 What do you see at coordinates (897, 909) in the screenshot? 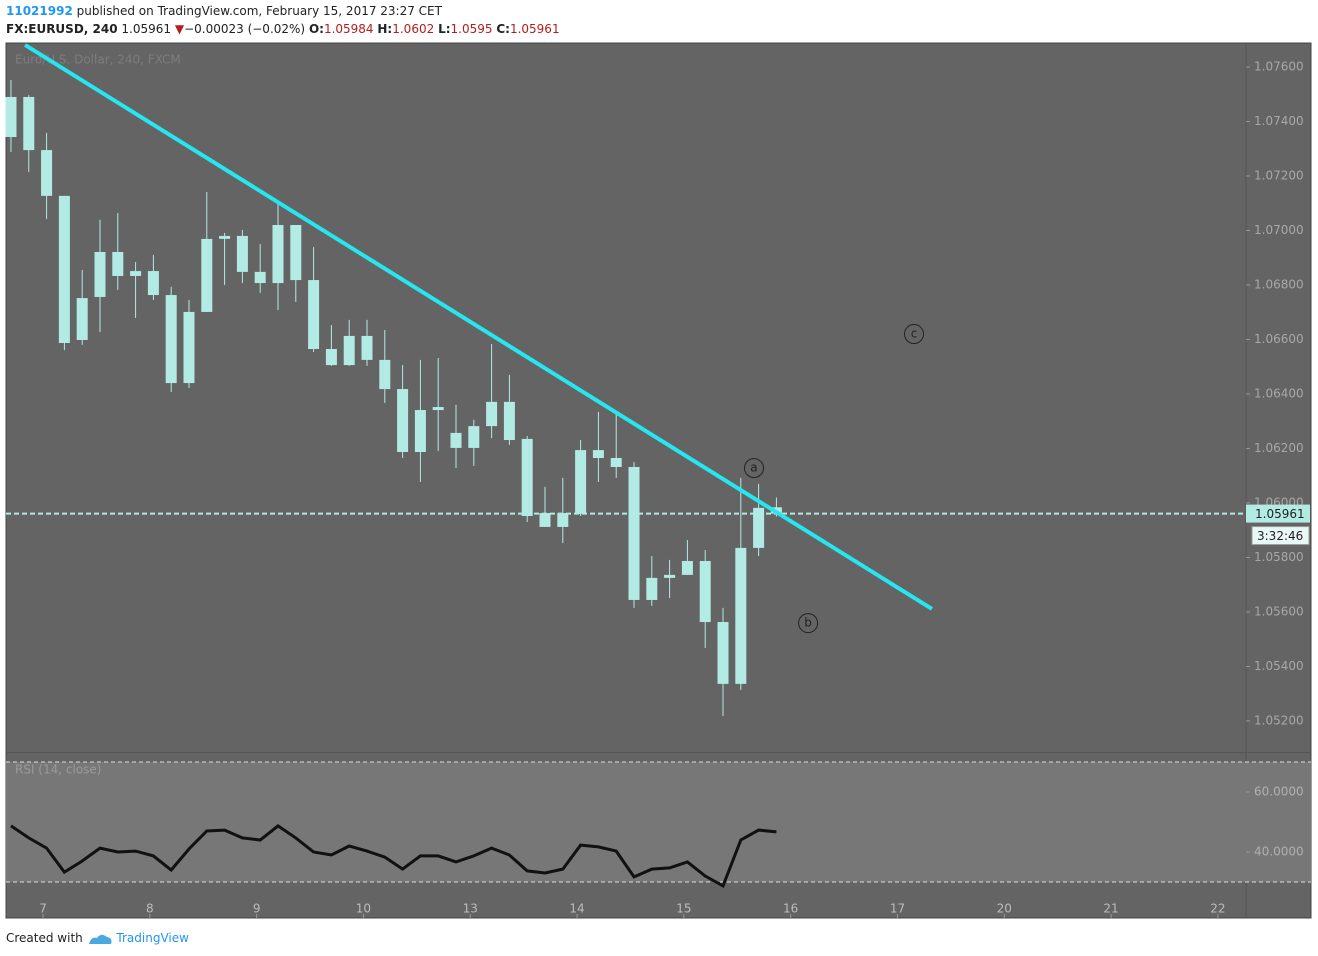
I see `x-tick-label: 17` at bounding box center [897, 909].